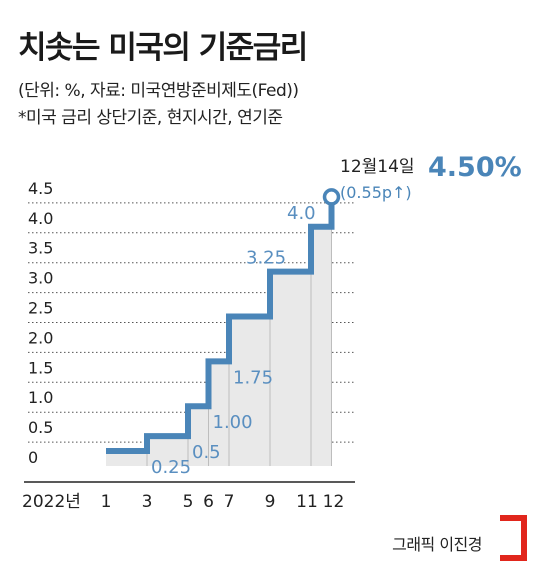 The height and width of the screenshot is (574, 550). Describe the element at coordinates (51, 502) in the screenshot. I see `x-year-label: 2022년` at that location.